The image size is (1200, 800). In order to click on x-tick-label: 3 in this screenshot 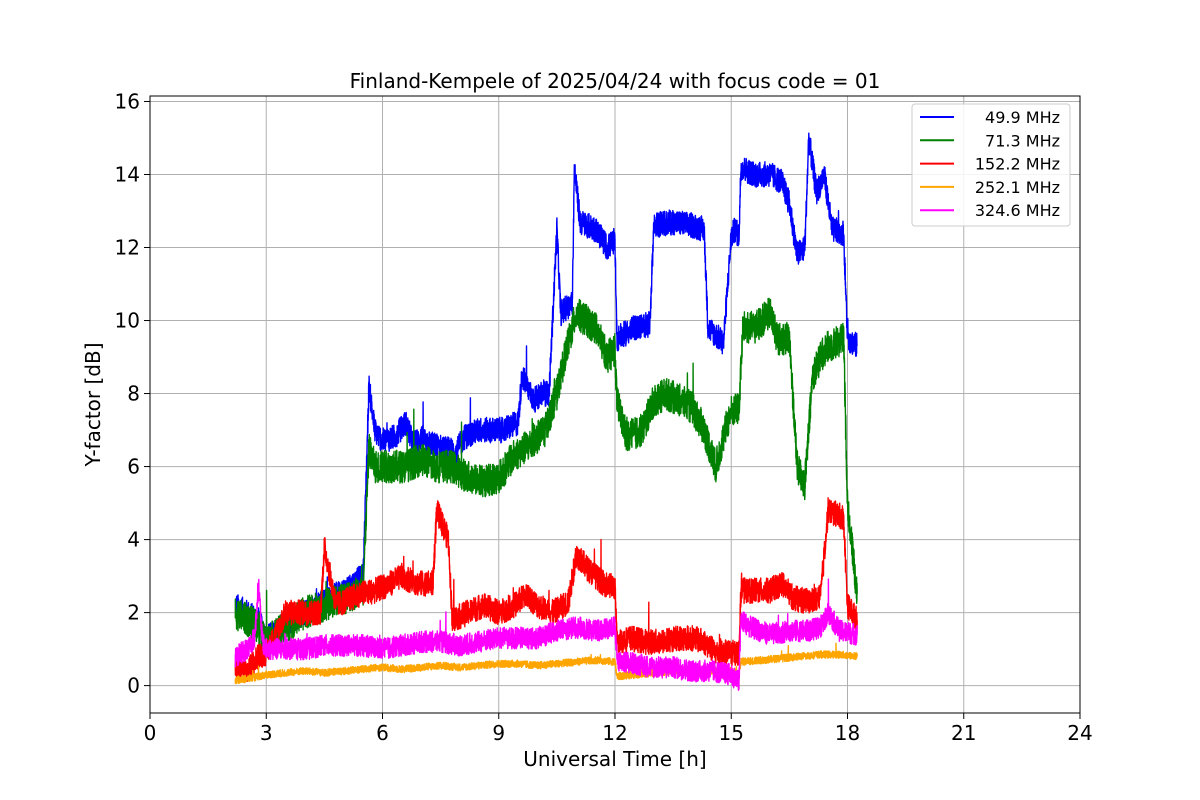, I will do `click(266, 733)`.